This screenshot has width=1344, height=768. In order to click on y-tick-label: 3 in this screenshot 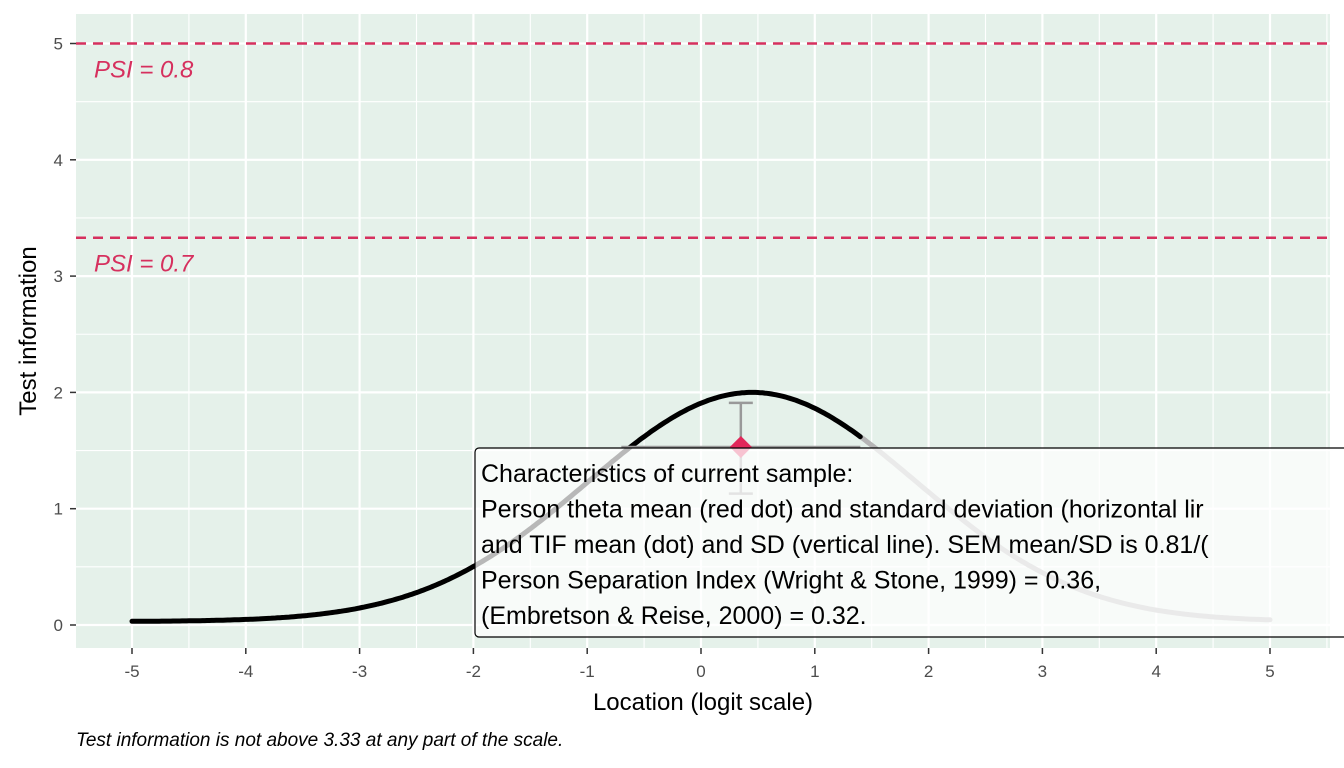, I will do `click(58, 276)`.